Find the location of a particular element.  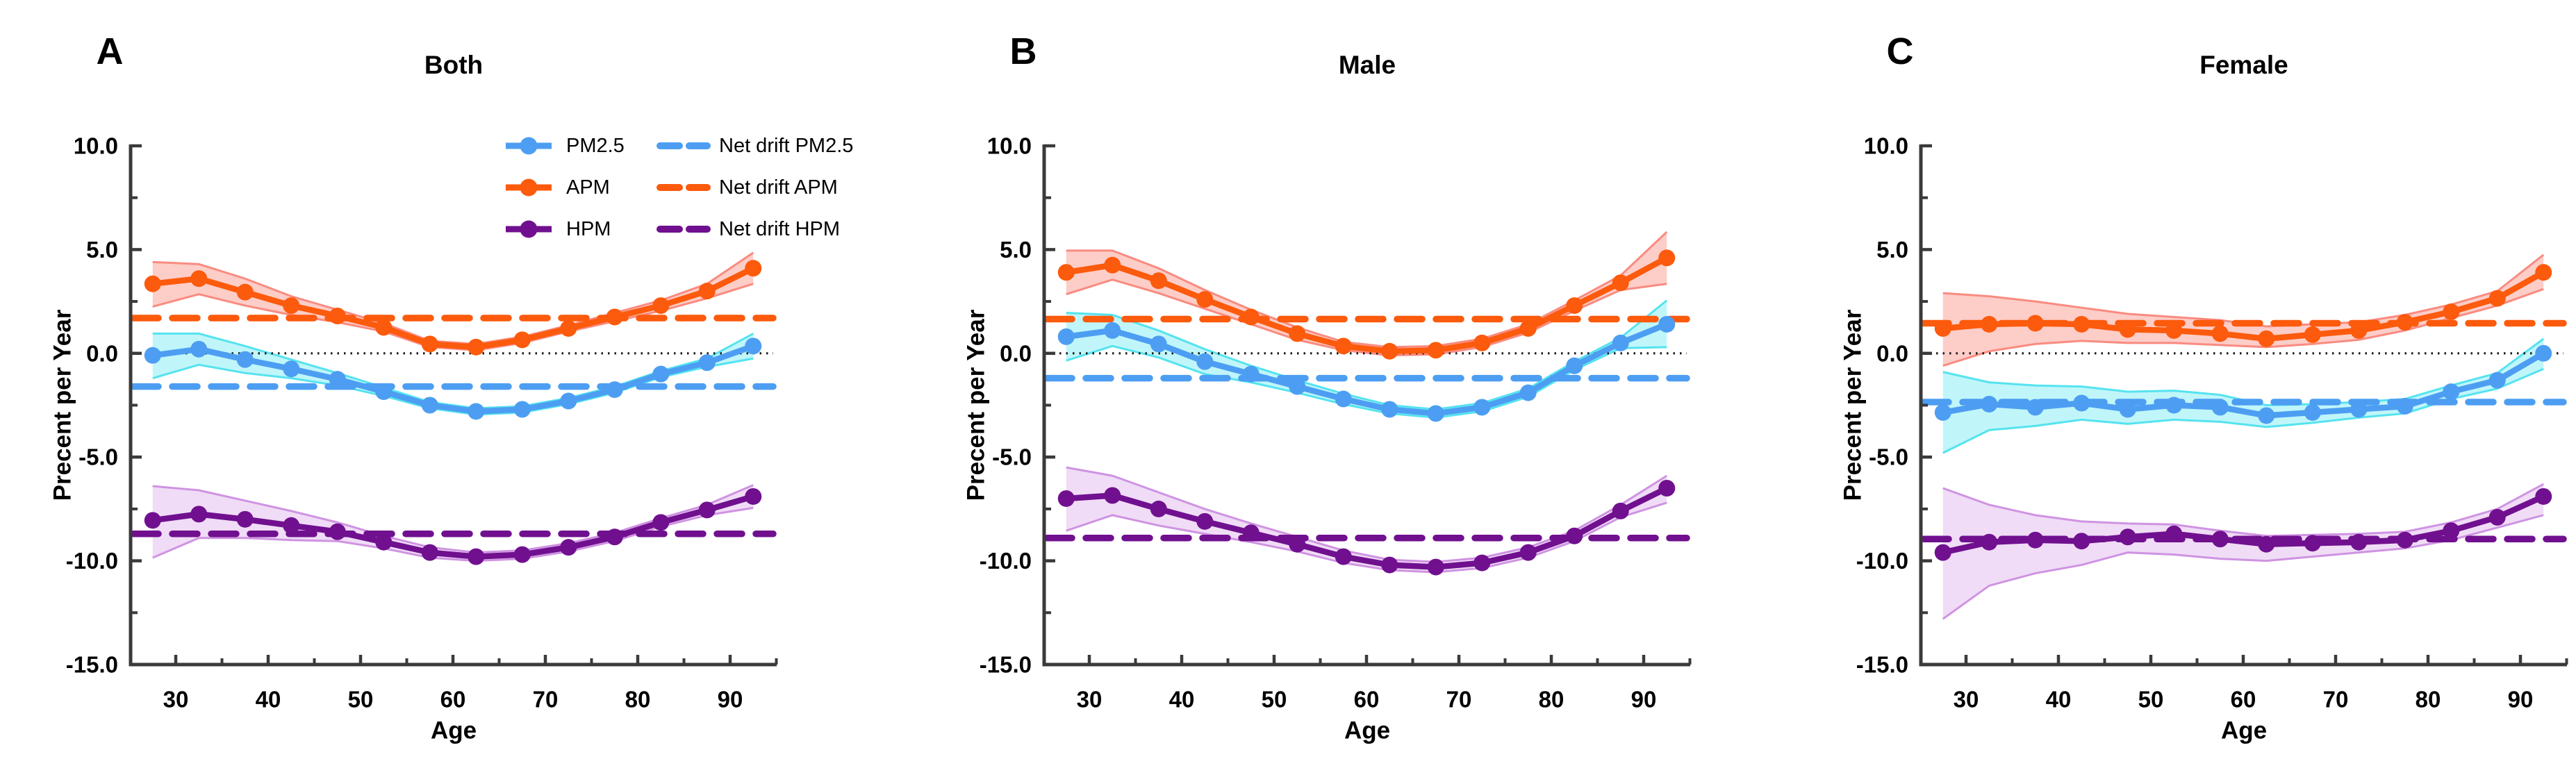

hpm-ci-band is located at coordinates (2243, 551).